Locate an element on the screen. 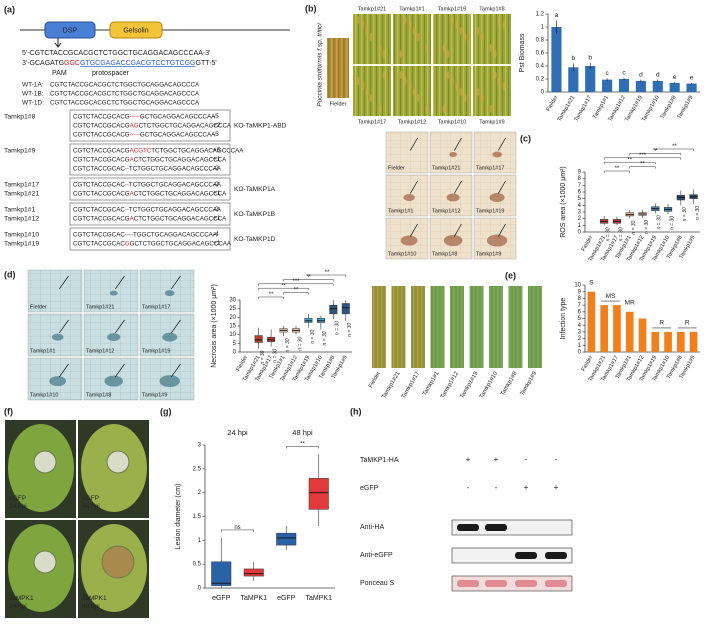  significance-letter: c is located at coordinates (607, 73).